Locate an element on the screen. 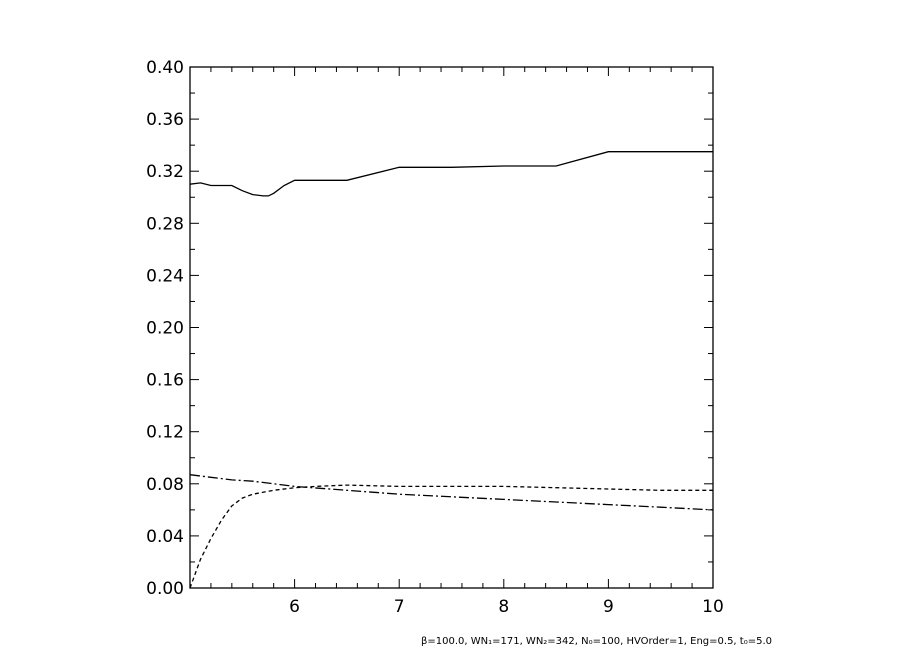 The image size is (904, 654). x-tick-label: 9 is located at coordinates (608, 607).